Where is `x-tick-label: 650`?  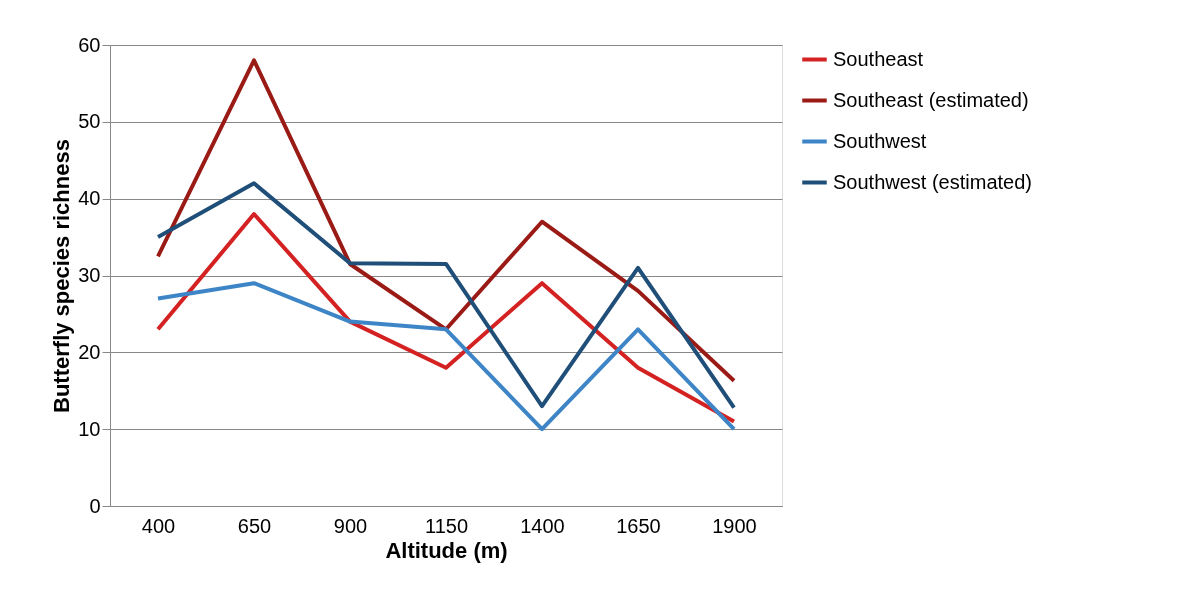 x-tick-label: 650 is located at coordinates (254, 525).